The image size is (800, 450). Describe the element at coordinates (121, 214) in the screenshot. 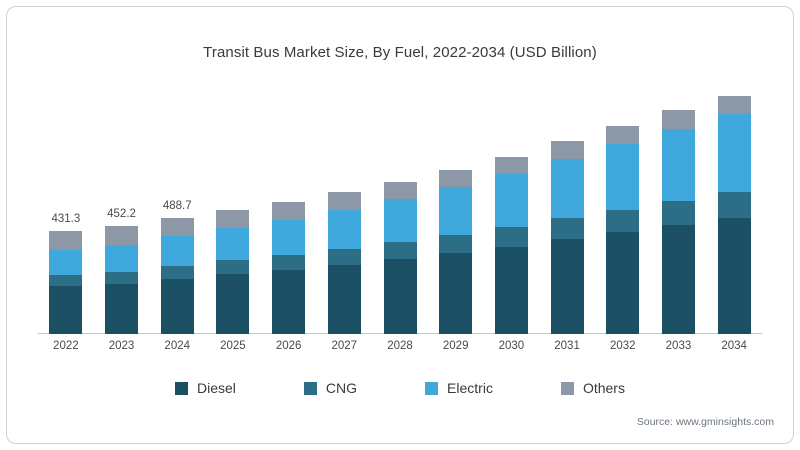

I see `bar-value-label: 452.2` at that location.